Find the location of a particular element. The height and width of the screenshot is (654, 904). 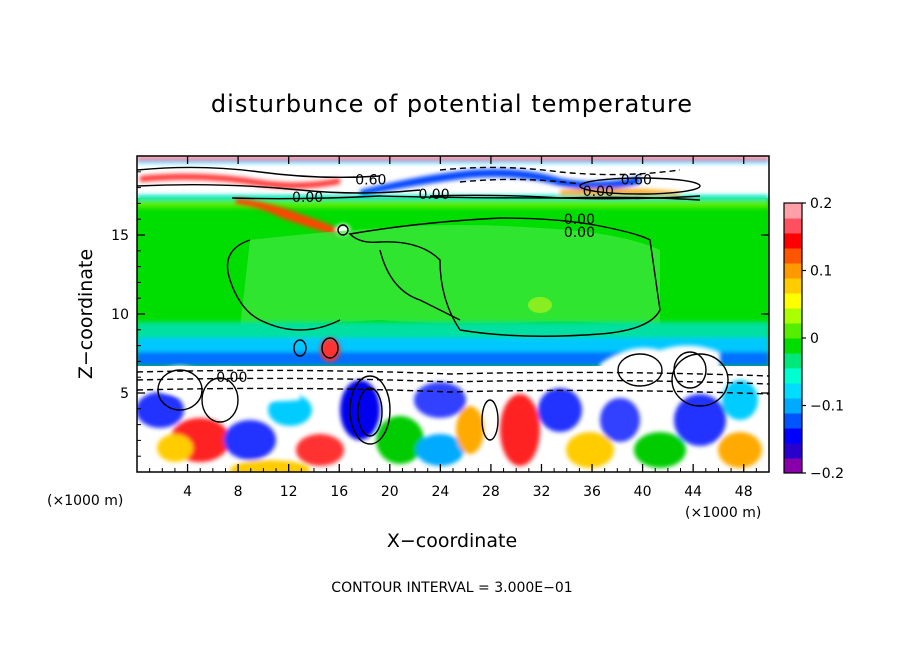

x-tick-label: 40 is located at coordinates (643, 492).